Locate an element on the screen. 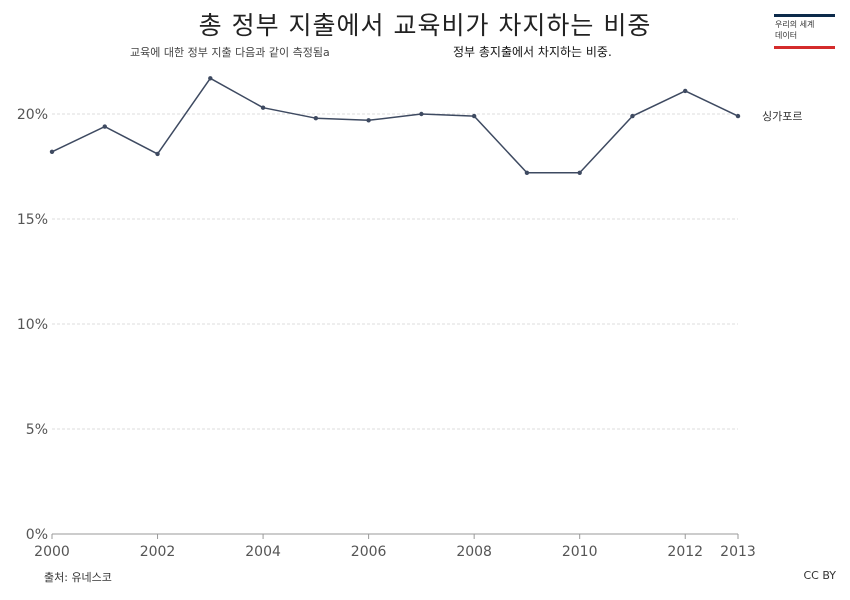 Image resolution: width=850 pixels, height=600 pixels. chart-subtitle-secondary: 정부 총지출에서 차지하는 비중. is located at coordinates (532, 52).